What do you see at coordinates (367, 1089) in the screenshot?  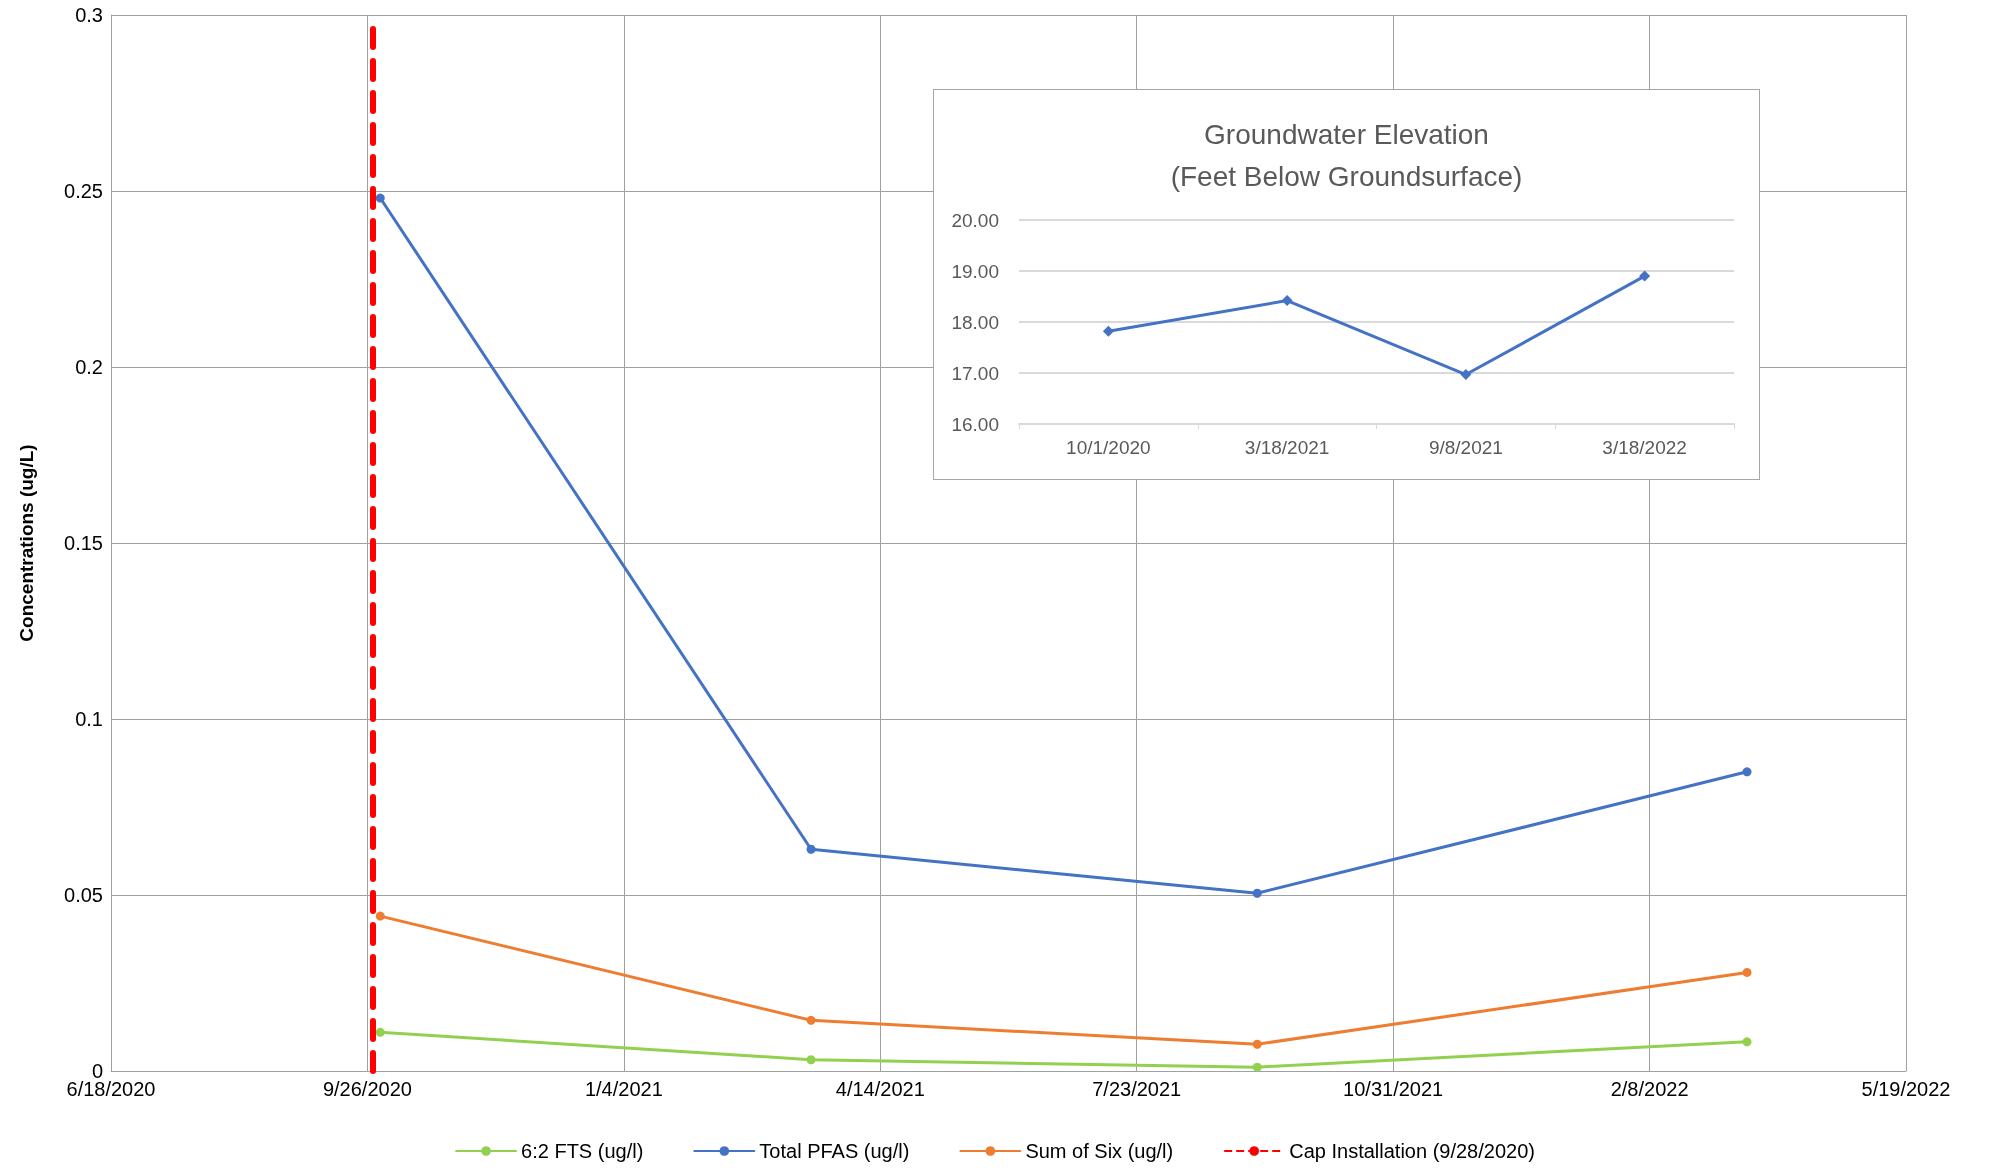 I see `x-tick-label: 9/26/2020` at bounding box center [367, 1089].